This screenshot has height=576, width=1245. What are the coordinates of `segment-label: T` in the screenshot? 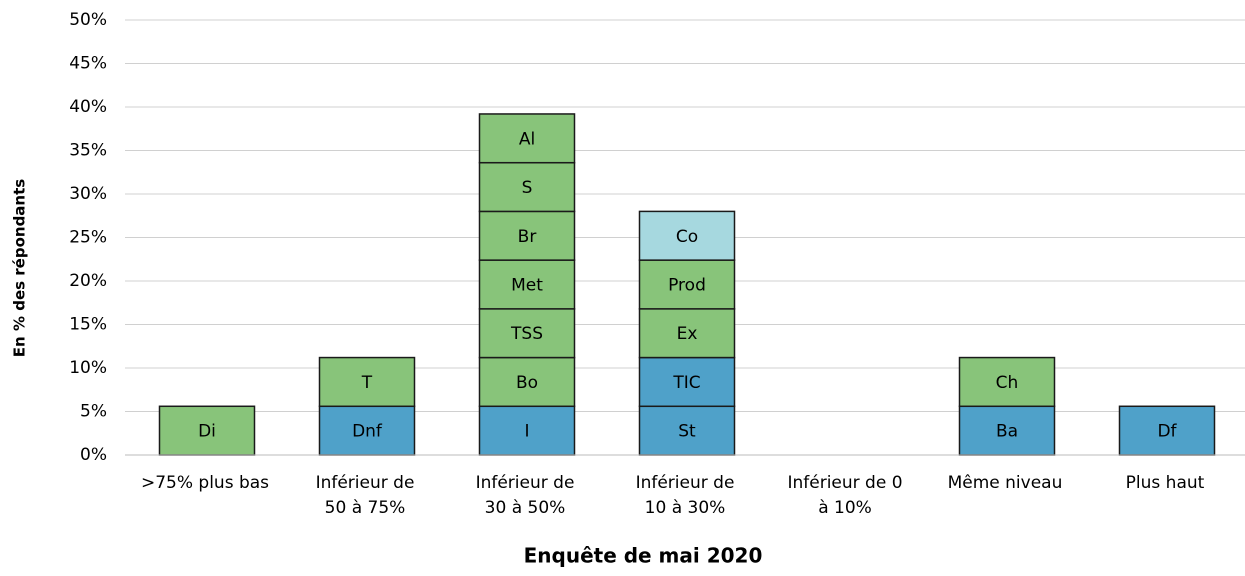 It's located at (367, 383).